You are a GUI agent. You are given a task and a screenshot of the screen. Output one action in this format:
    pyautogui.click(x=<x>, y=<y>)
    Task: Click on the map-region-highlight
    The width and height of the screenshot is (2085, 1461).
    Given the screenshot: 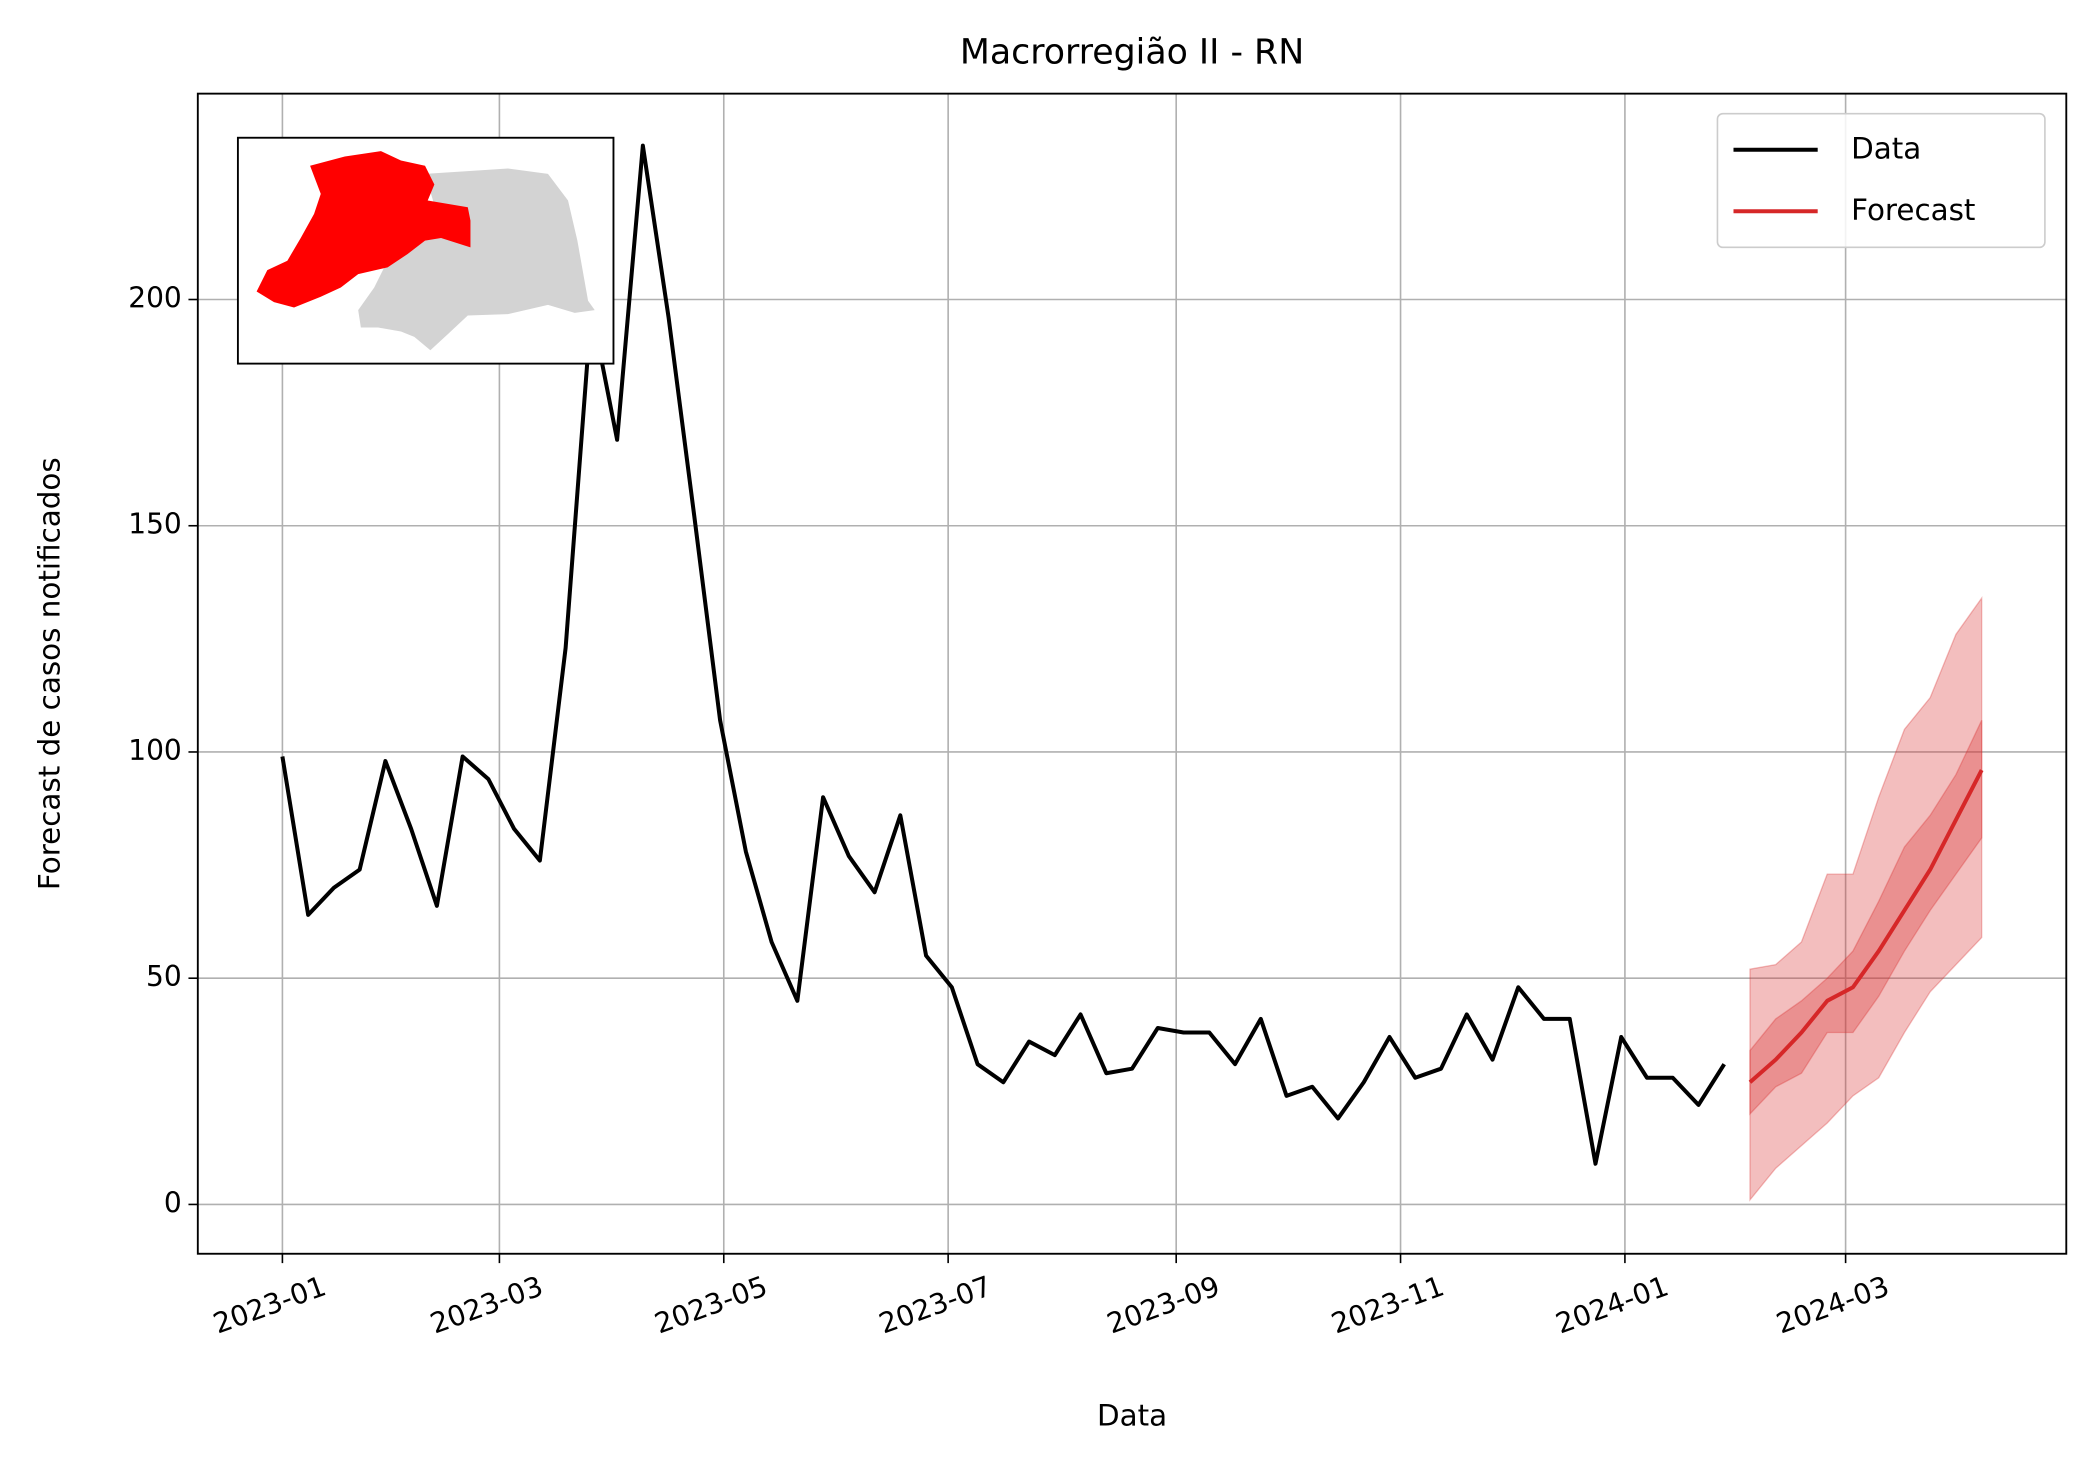 What is the action you would take?
    pyautogui.click(x=363, y=229)
    